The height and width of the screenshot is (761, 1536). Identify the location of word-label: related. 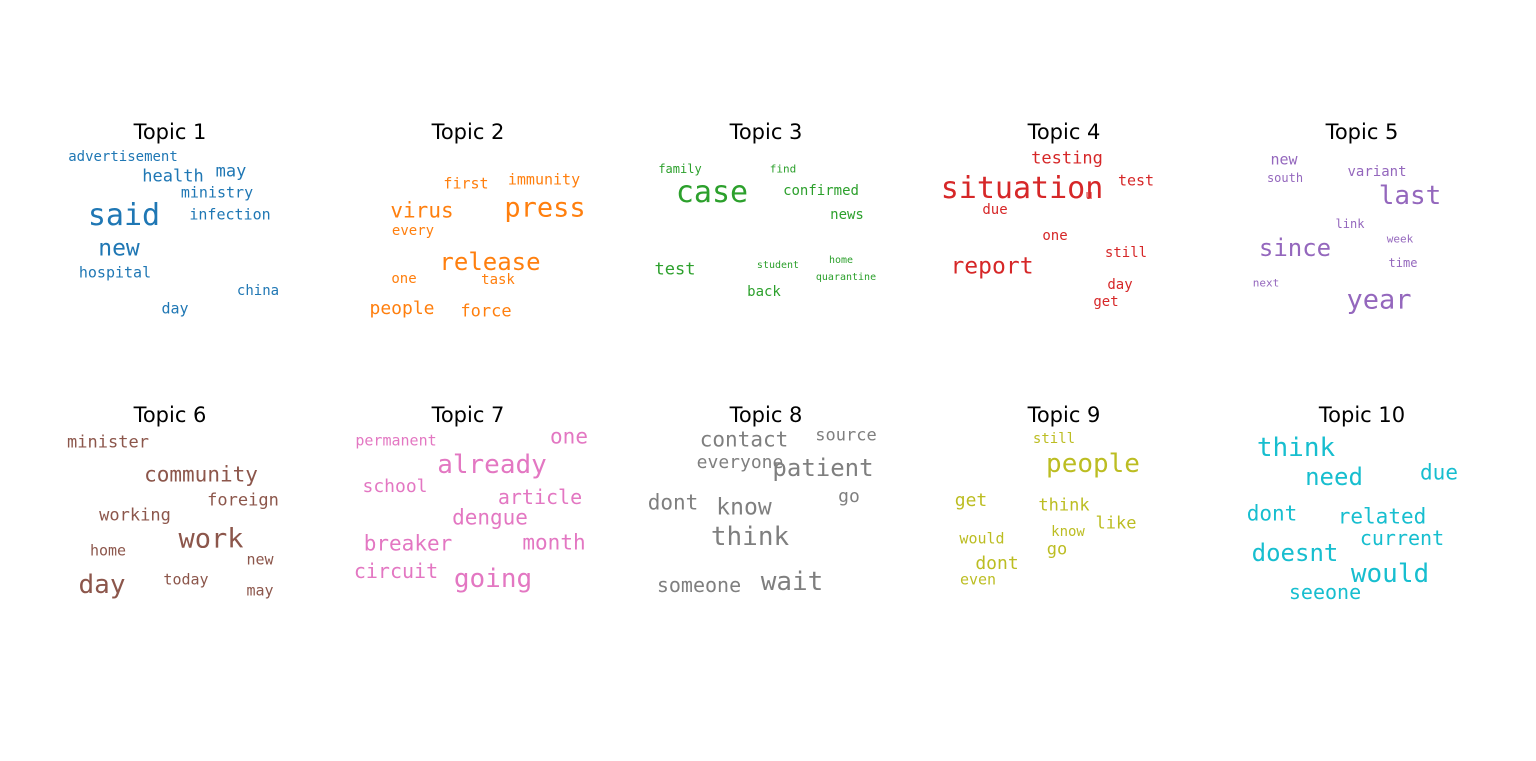
(1382, 516).